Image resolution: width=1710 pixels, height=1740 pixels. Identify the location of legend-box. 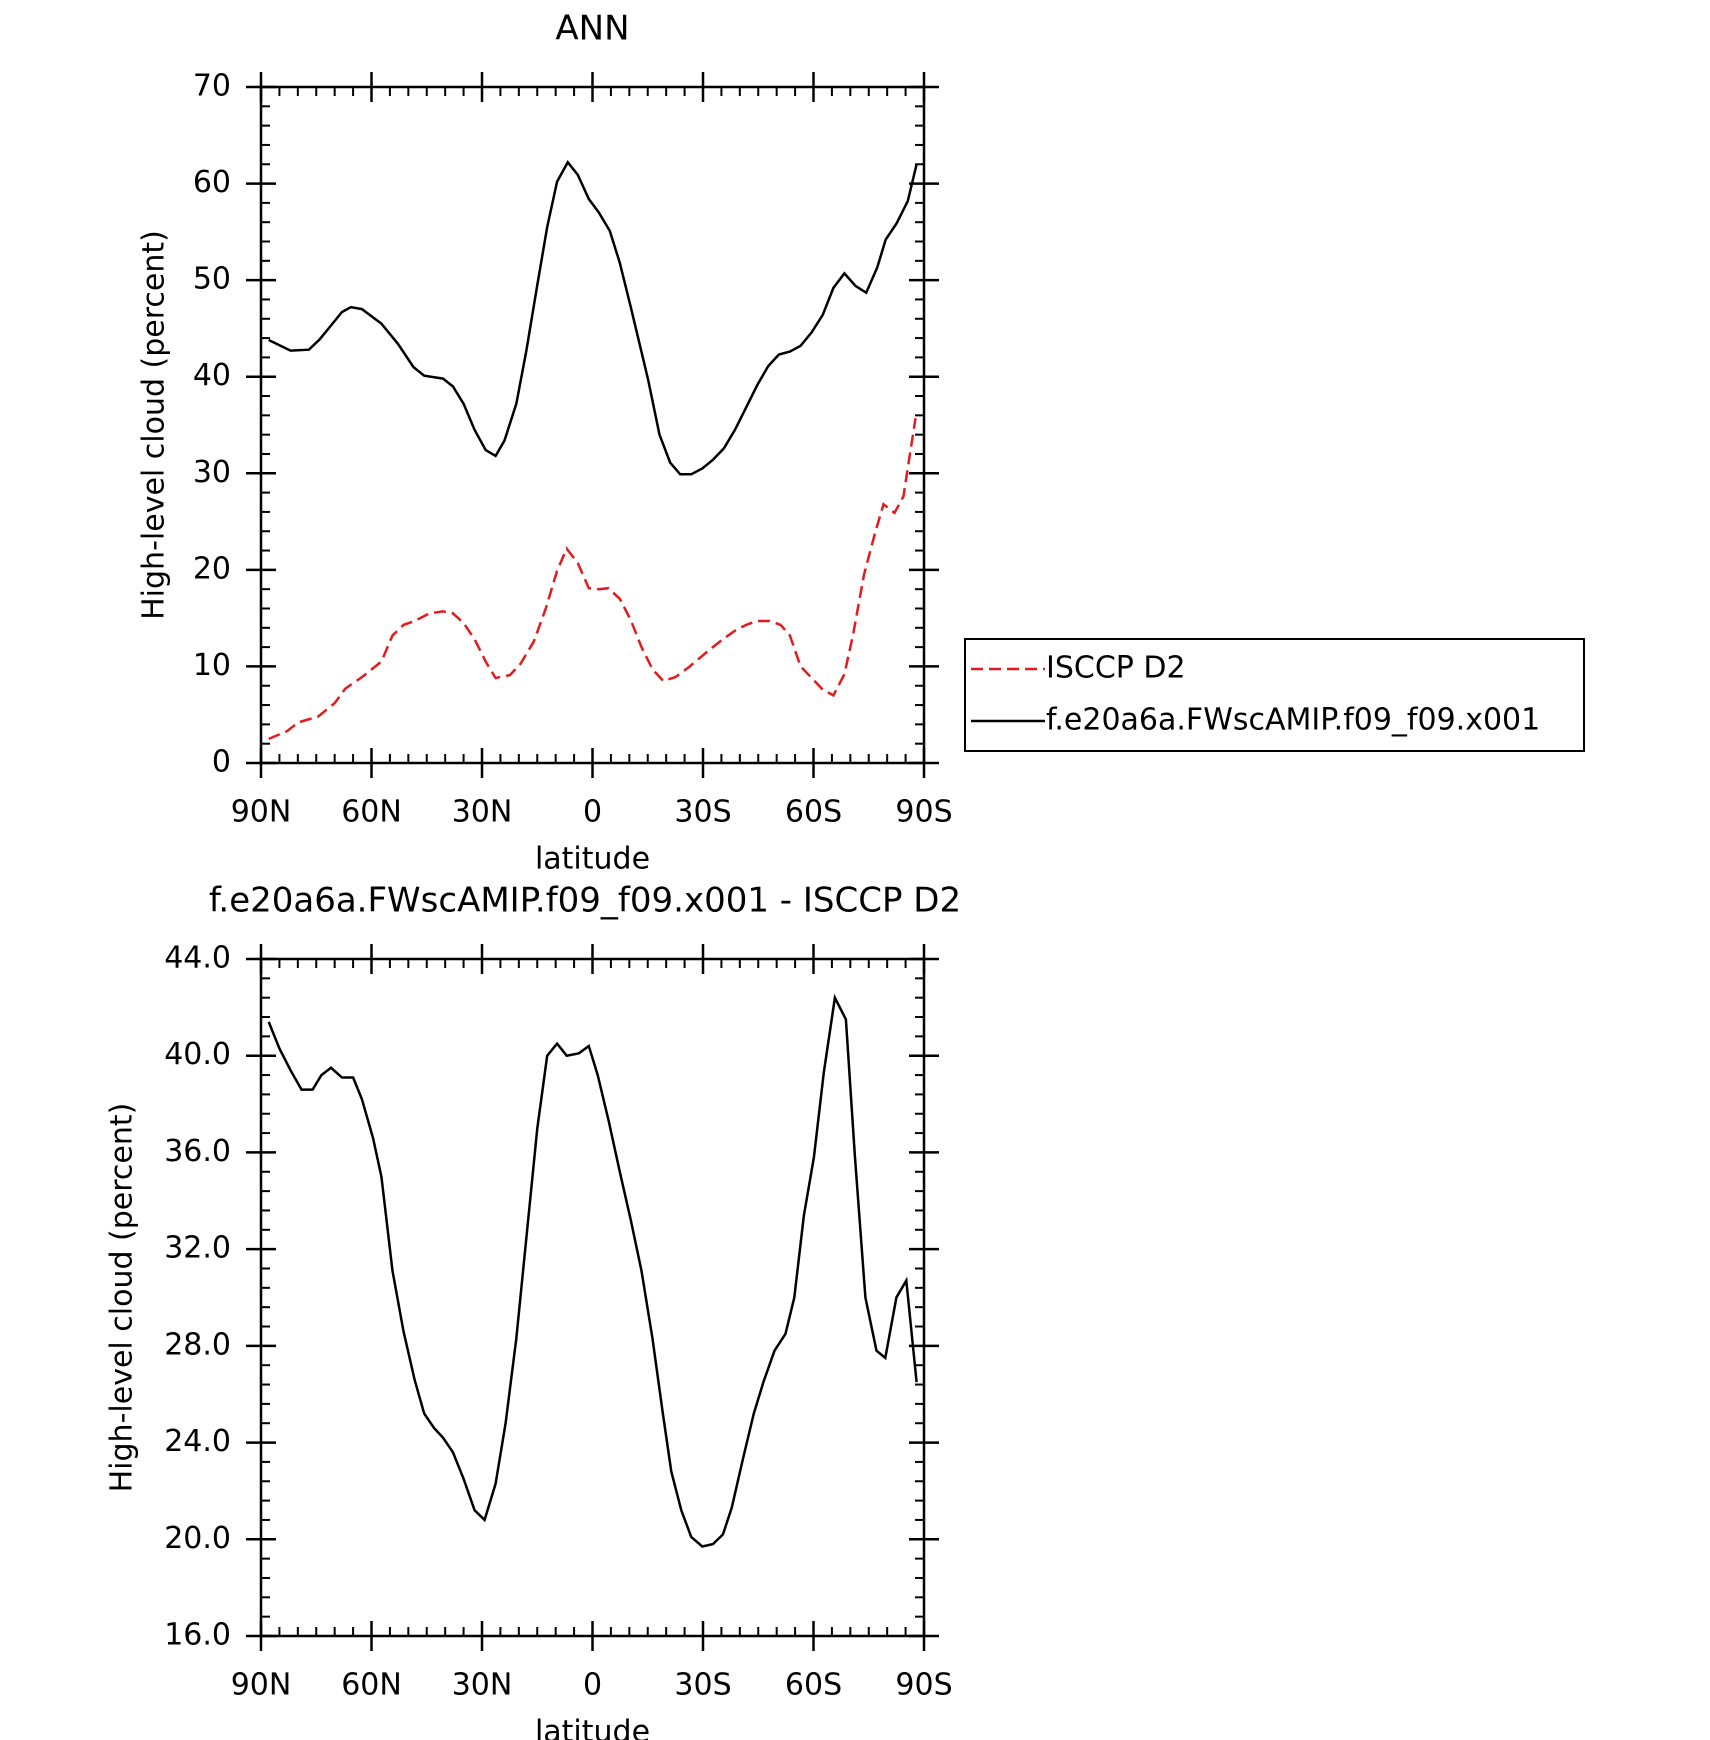
(1274, 695).